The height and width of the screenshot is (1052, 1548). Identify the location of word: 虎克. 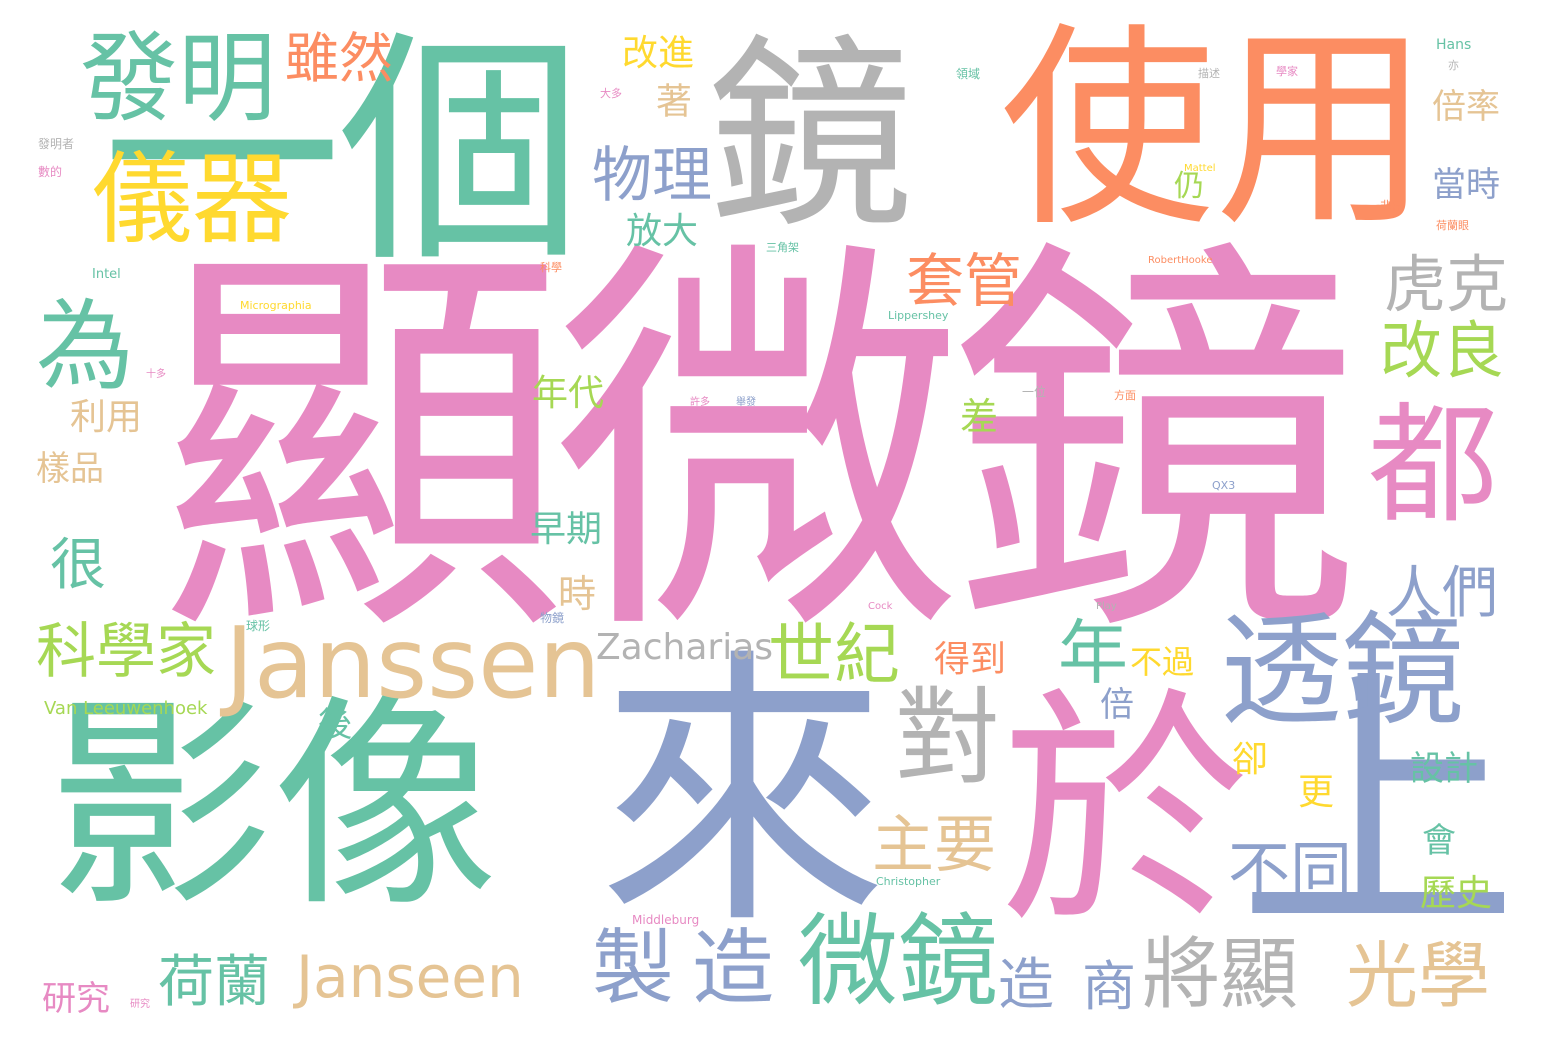
(1446, 284).